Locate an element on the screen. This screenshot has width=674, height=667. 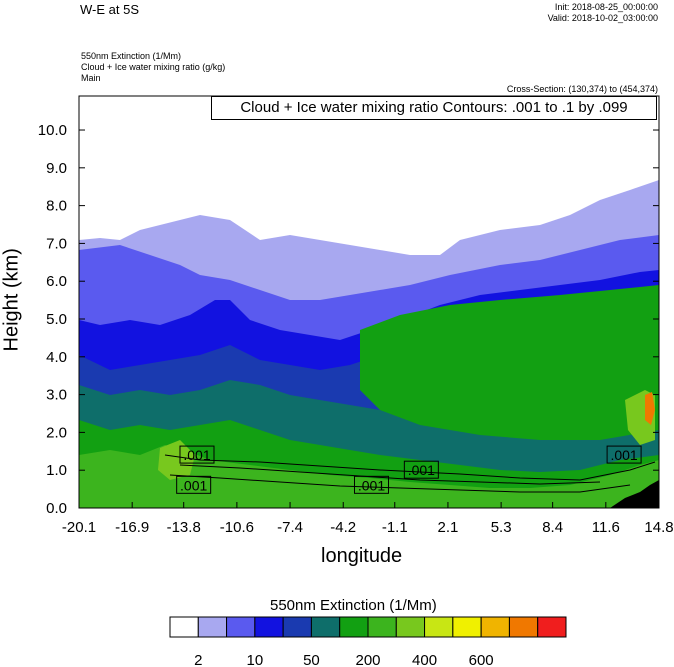
x-tick-label: -7.4 is located at coordinates (290, 527).